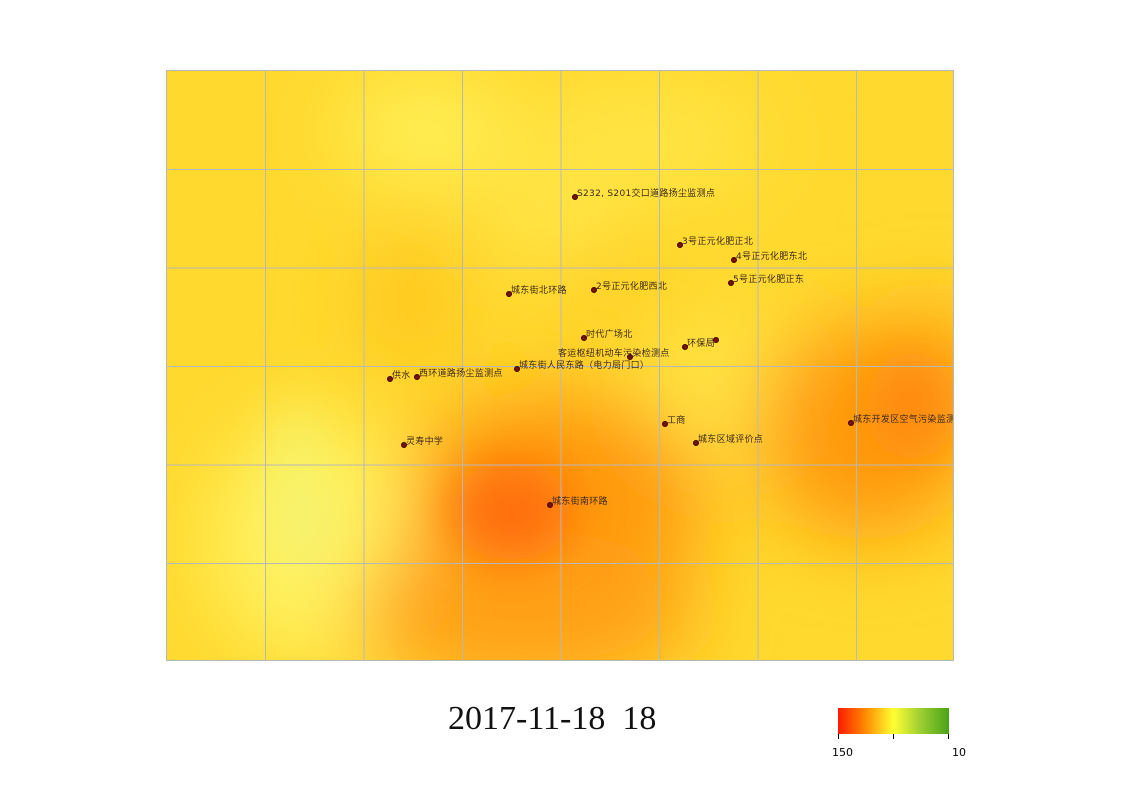 This screenshot has width=1122, height=794. What do you see at coordinates (893, 721) in the screenshot?
I see `color-scale-bar` at bounding box center [893, 721].